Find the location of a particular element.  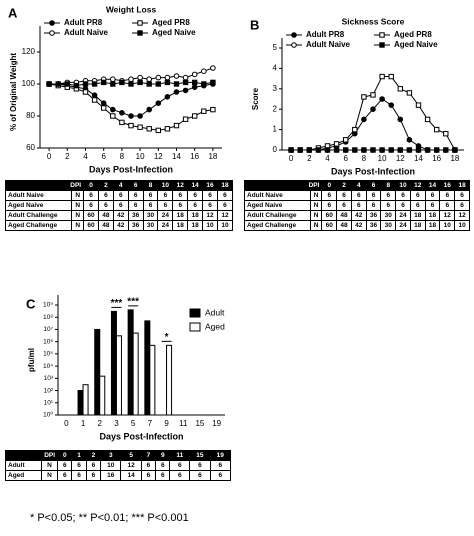

y-tick-label: 120 is located at coordinates (29, 51).